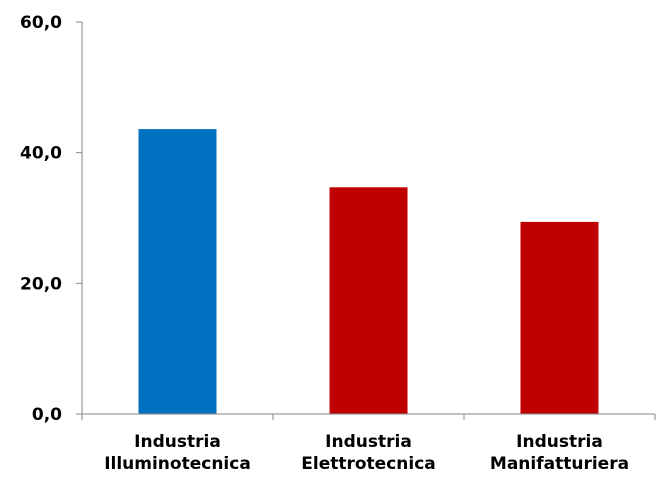 This screenshot has height=479, width=657. What do you see at coordinates (41, 154) in the screenshot?
I see `y-tick-label: 40,0` at bounding box center [41, 154].